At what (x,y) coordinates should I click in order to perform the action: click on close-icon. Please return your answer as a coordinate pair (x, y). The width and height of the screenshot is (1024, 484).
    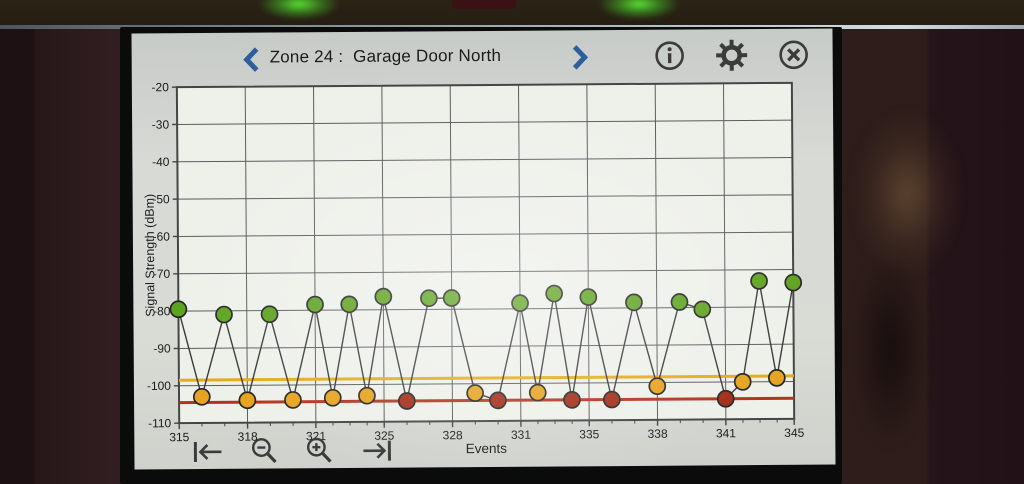
    Looking at the image, I should click on (793, 55).